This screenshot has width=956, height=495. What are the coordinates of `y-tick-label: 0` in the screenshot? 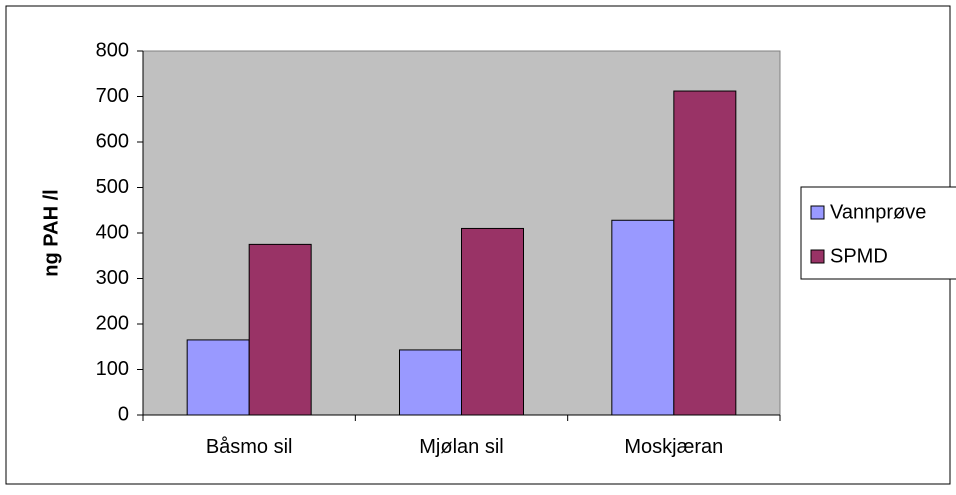 It's located at (123, 414).